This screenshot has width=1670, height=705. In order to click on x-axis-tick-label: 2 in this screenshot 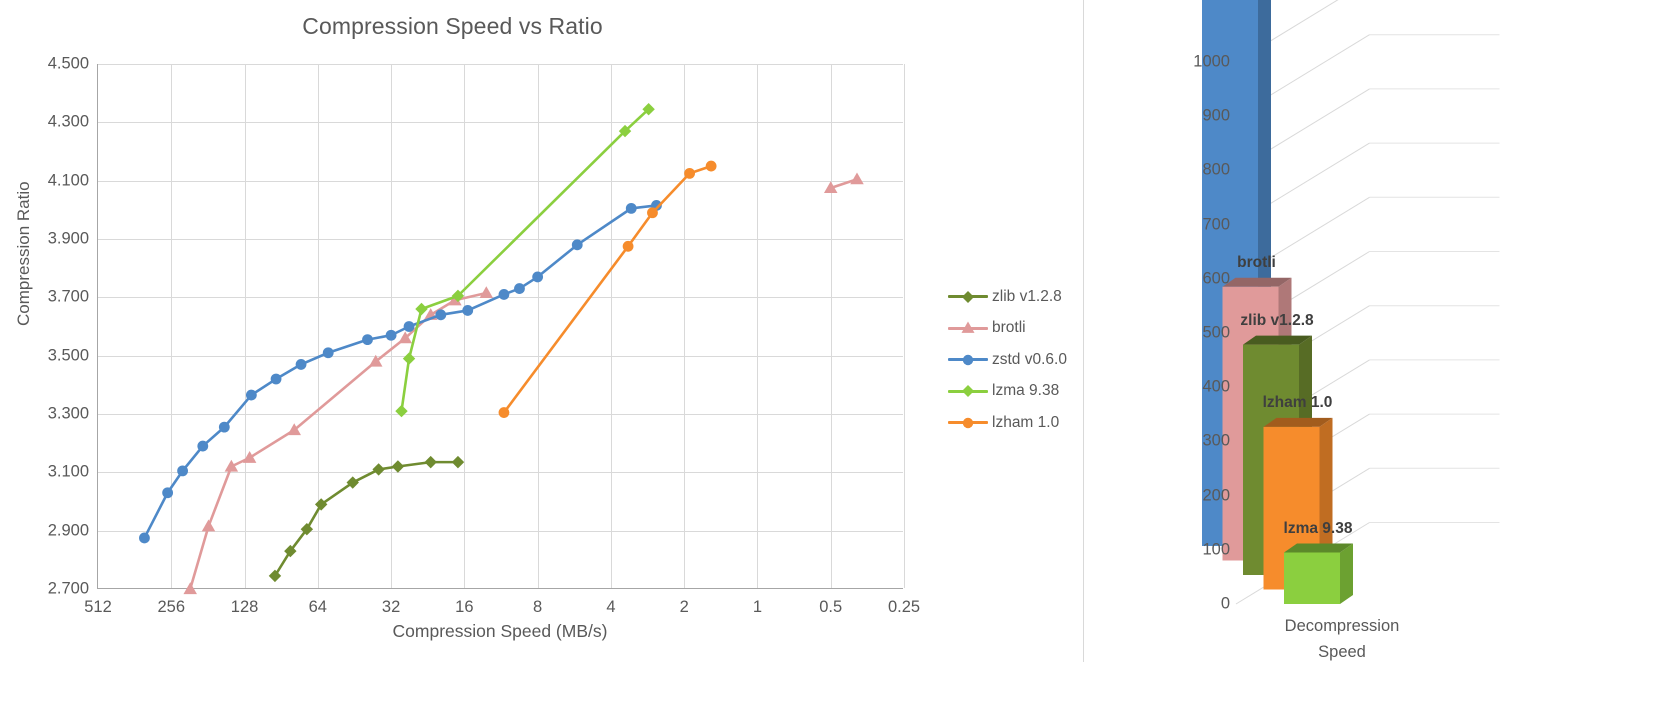, I will do `click(684, 607)`.